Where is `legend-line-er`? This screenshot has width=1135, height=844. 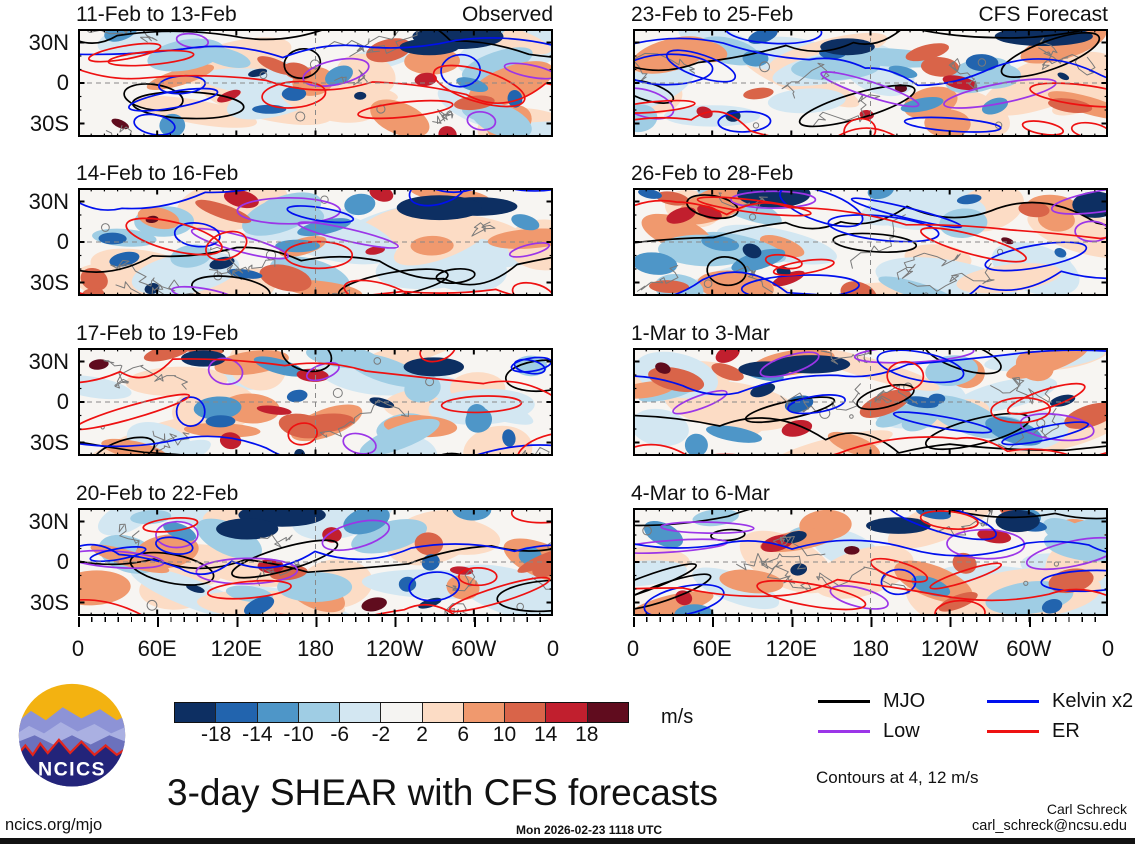
legend-line-er is located at coordinates (1013, 731).